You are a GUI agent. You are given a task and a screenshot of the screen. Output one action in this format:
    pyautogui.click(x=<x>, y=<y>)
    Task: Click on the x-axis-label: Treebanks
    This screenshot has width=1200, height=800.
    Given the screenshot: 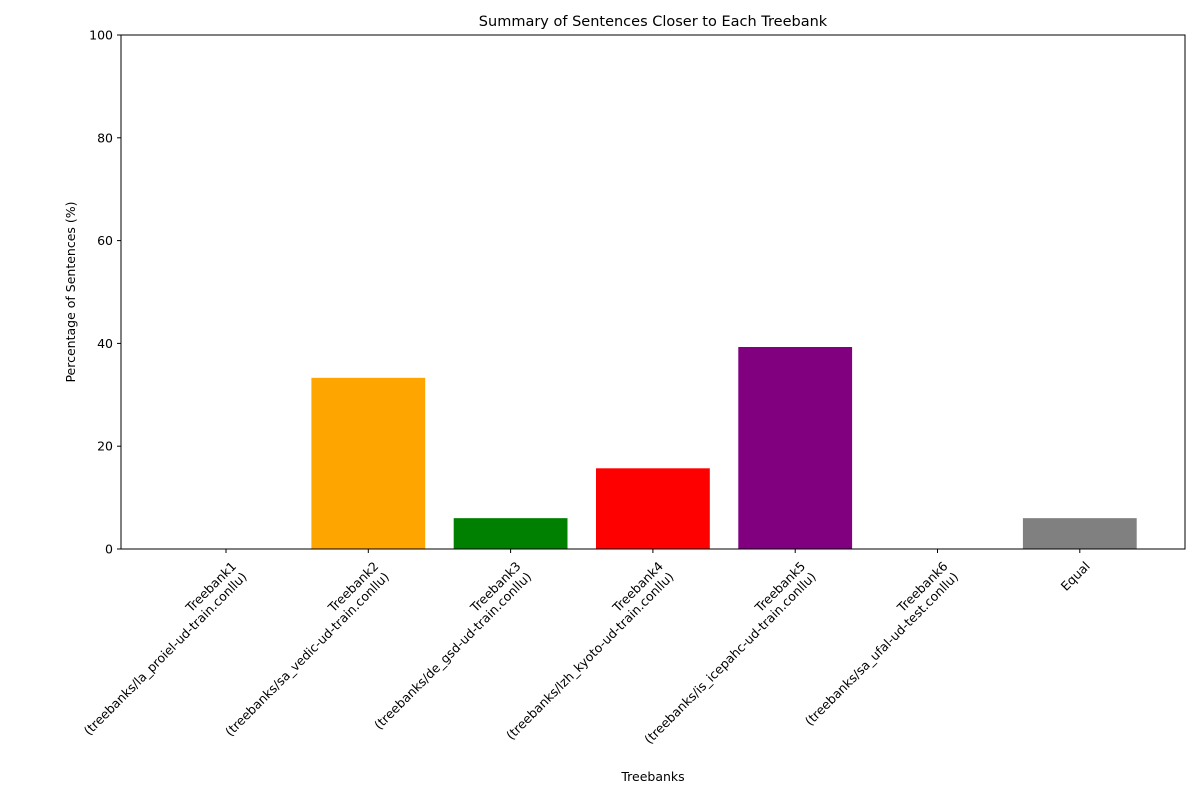 What is the action you would take?
    pyautogui.click(x=652, y=776)
    